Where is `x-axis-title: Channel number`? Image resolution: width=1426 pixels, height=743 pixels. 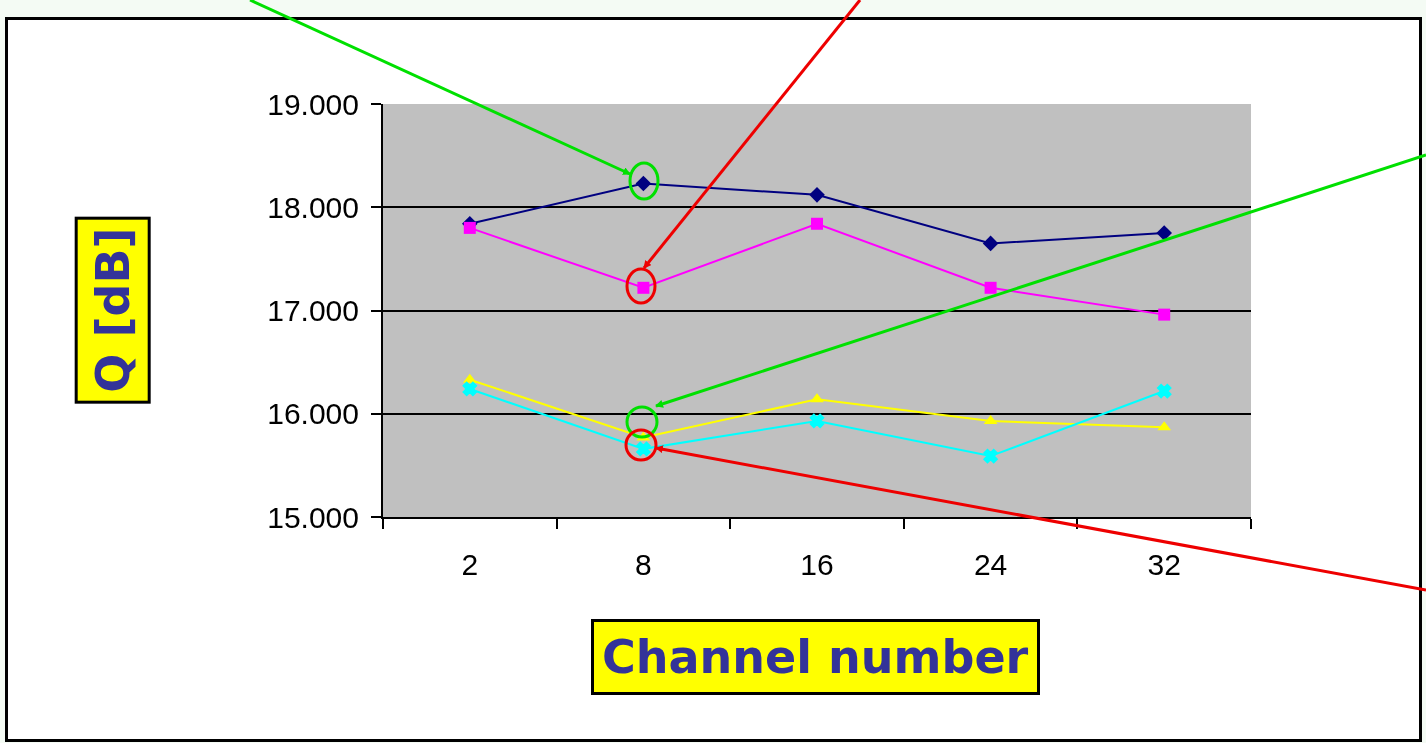
x-axis-title: Channel number is located at coordinates (815, 657).